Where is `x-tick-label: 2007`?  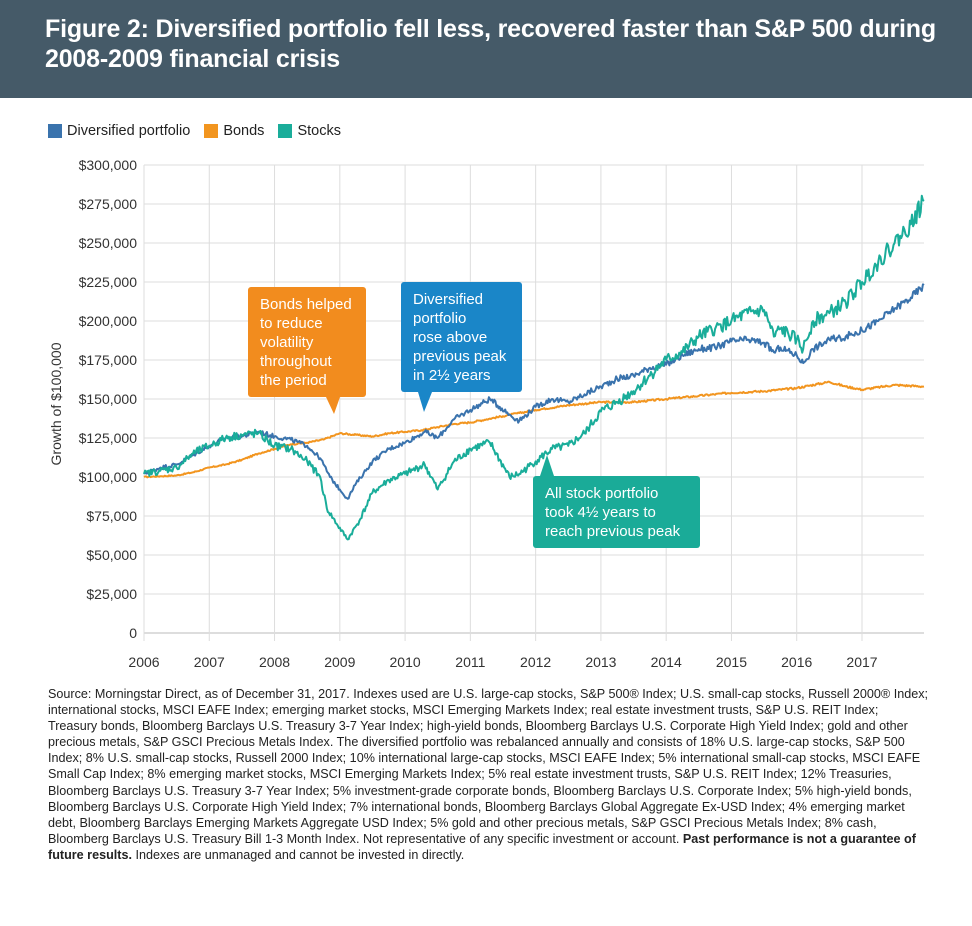
x-tick-label: 2007 is located at coordinates (209, 662).